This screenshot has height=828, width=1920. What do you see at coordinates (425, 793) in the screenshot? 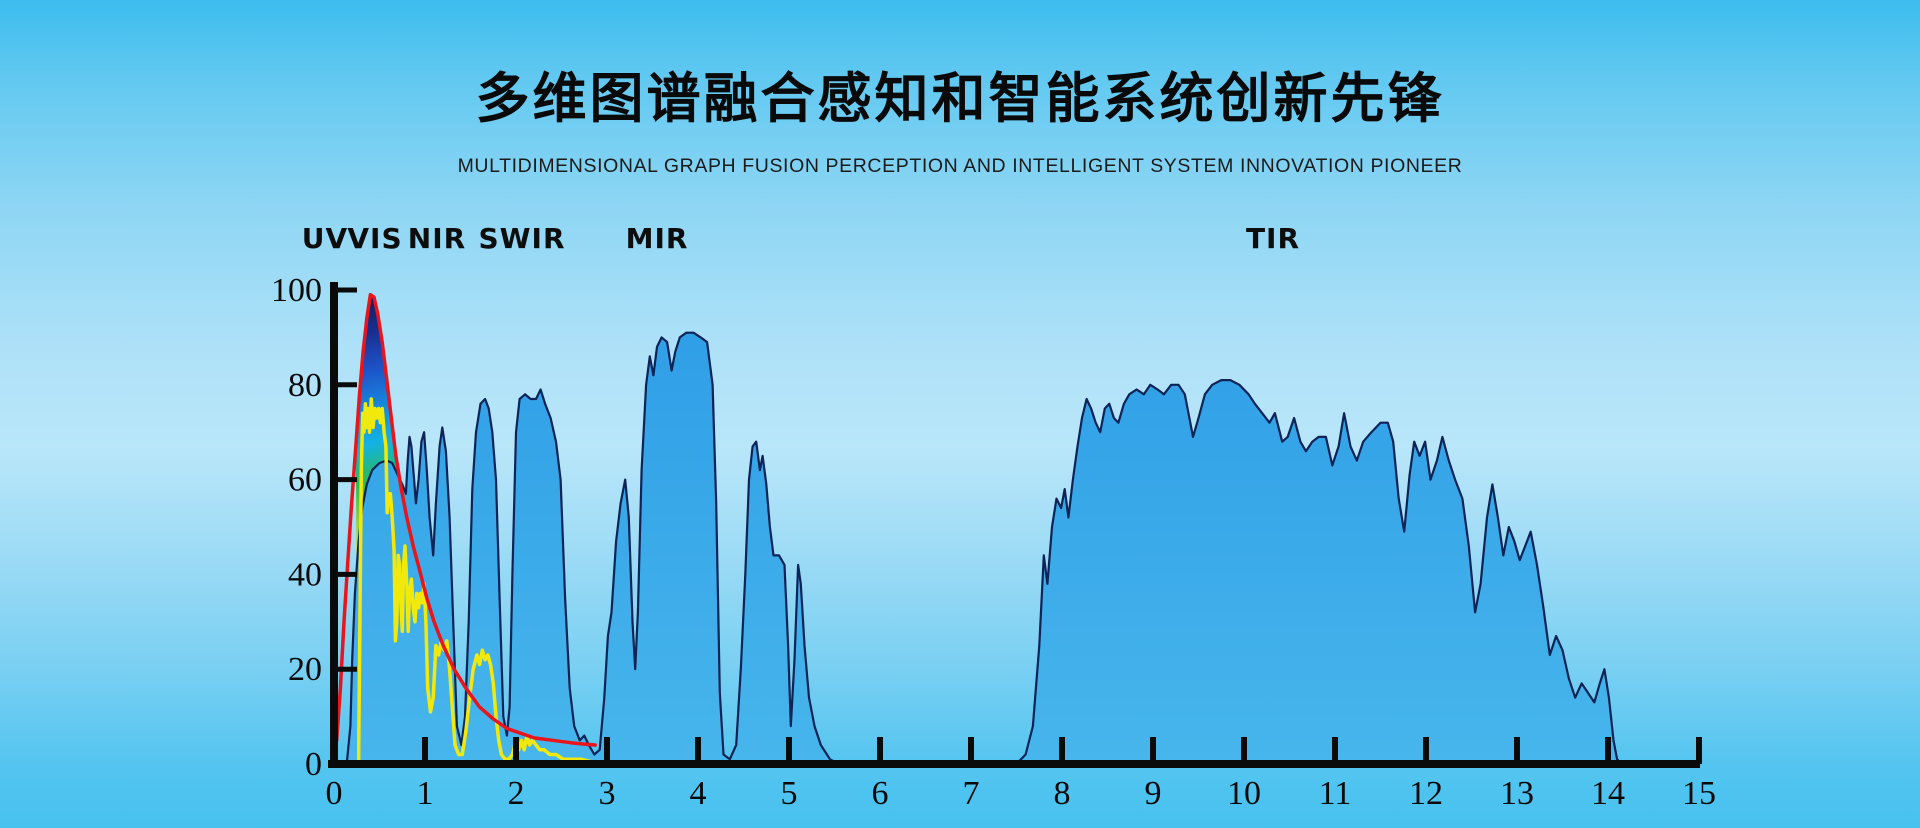
I see `x-tick-label: 1` at bounding box center [425, 793].